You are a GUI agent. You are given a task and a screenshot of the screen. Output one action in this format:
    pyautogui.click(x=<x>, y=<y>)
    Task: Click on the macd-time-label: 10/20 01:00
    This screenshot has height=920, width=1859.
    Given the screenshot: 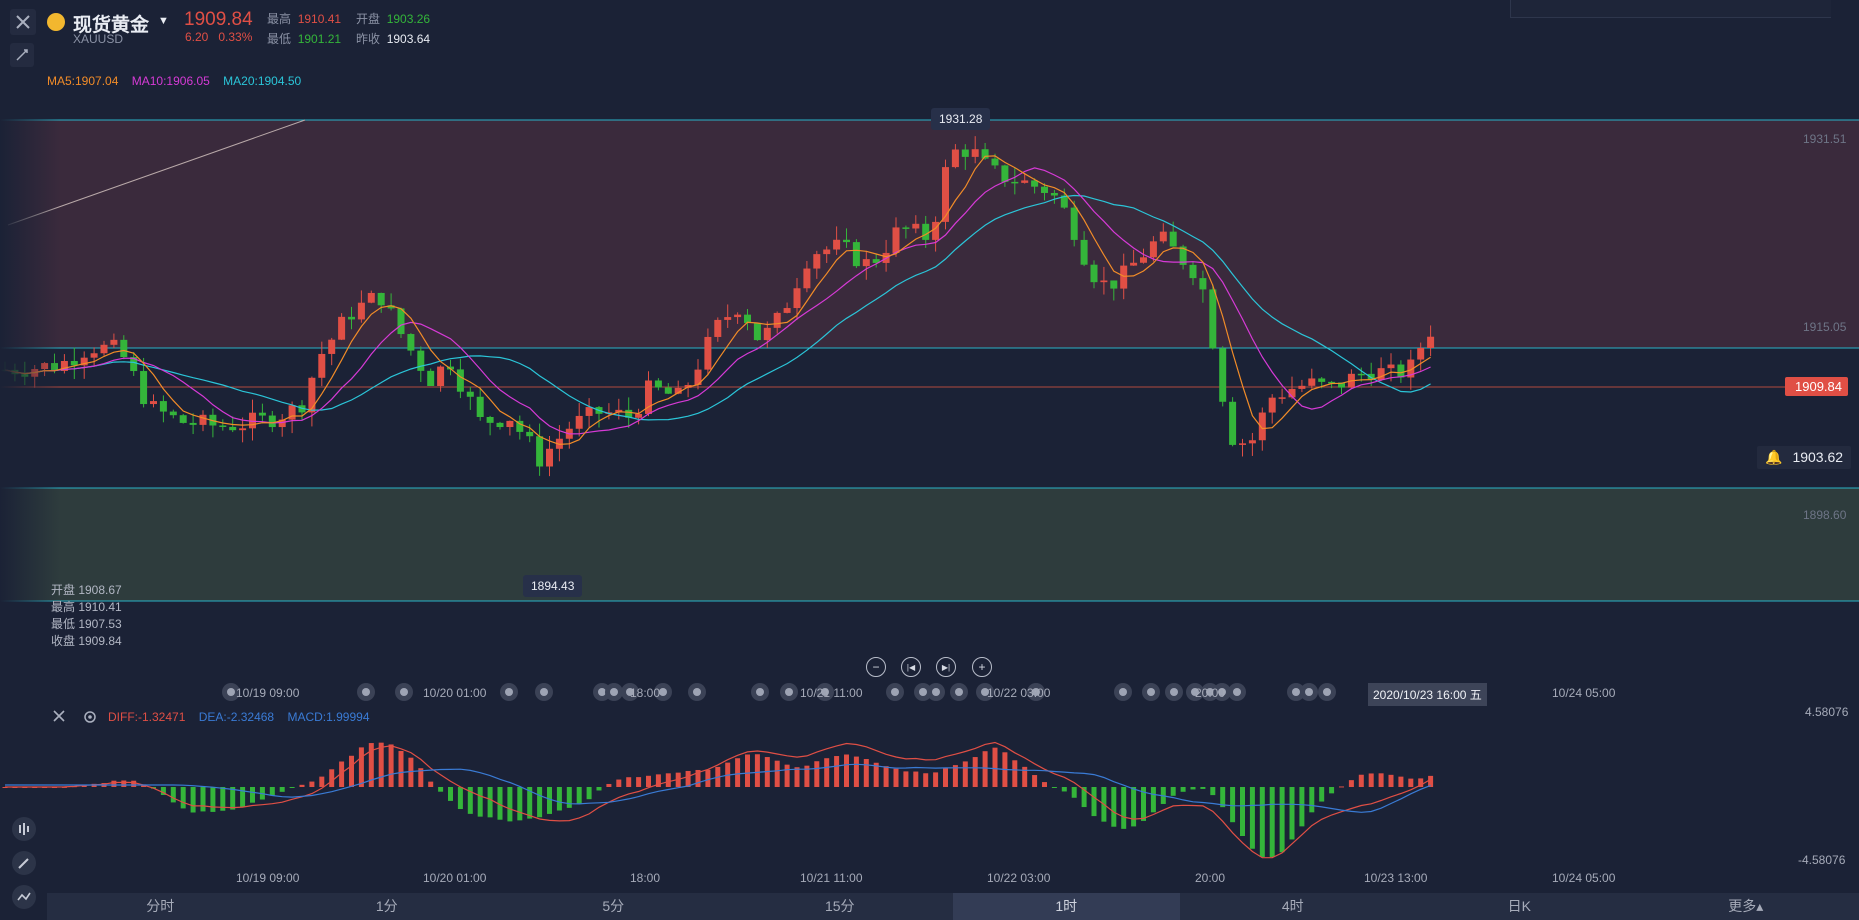 What is the action you would take?
    pyautogui.click(x=455, y=878)
    